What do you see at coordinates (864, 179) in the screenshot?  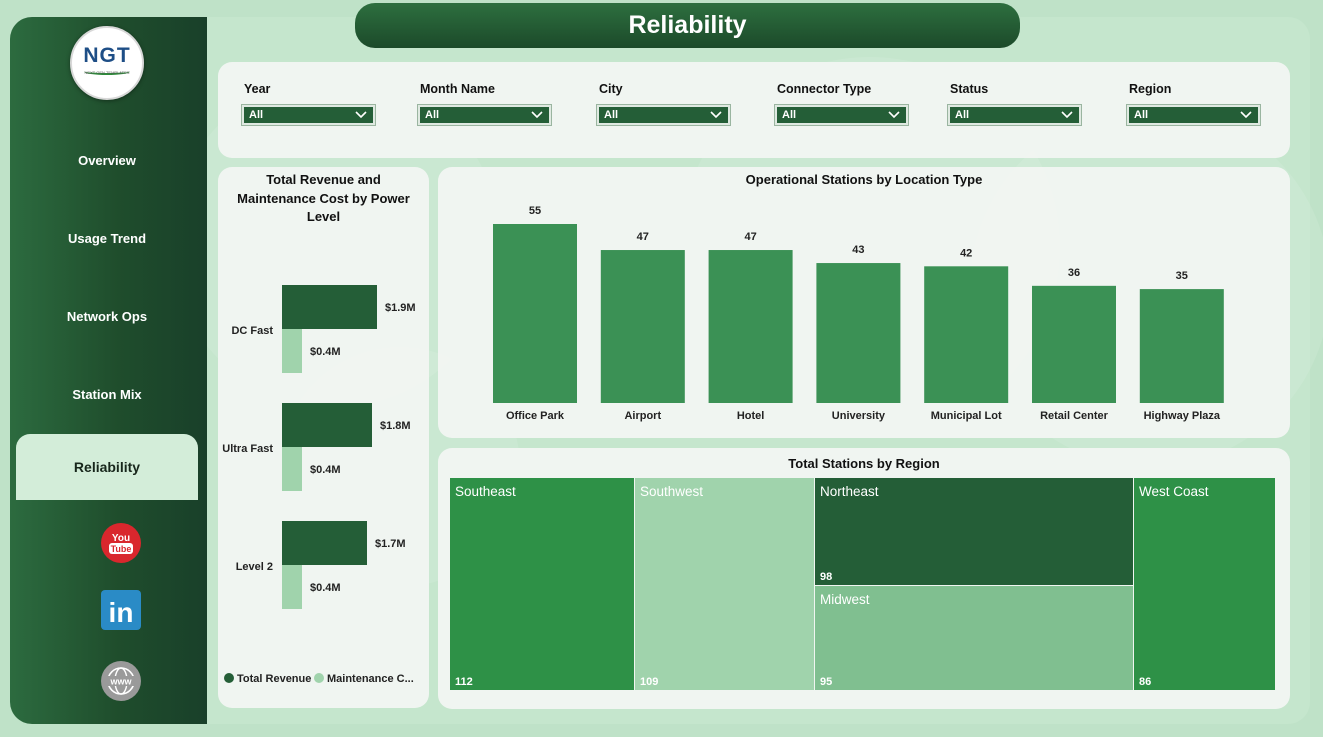 I see `operational-stations-chart-title: Operational Stations by Location Type` at bounding box center [864, 179].